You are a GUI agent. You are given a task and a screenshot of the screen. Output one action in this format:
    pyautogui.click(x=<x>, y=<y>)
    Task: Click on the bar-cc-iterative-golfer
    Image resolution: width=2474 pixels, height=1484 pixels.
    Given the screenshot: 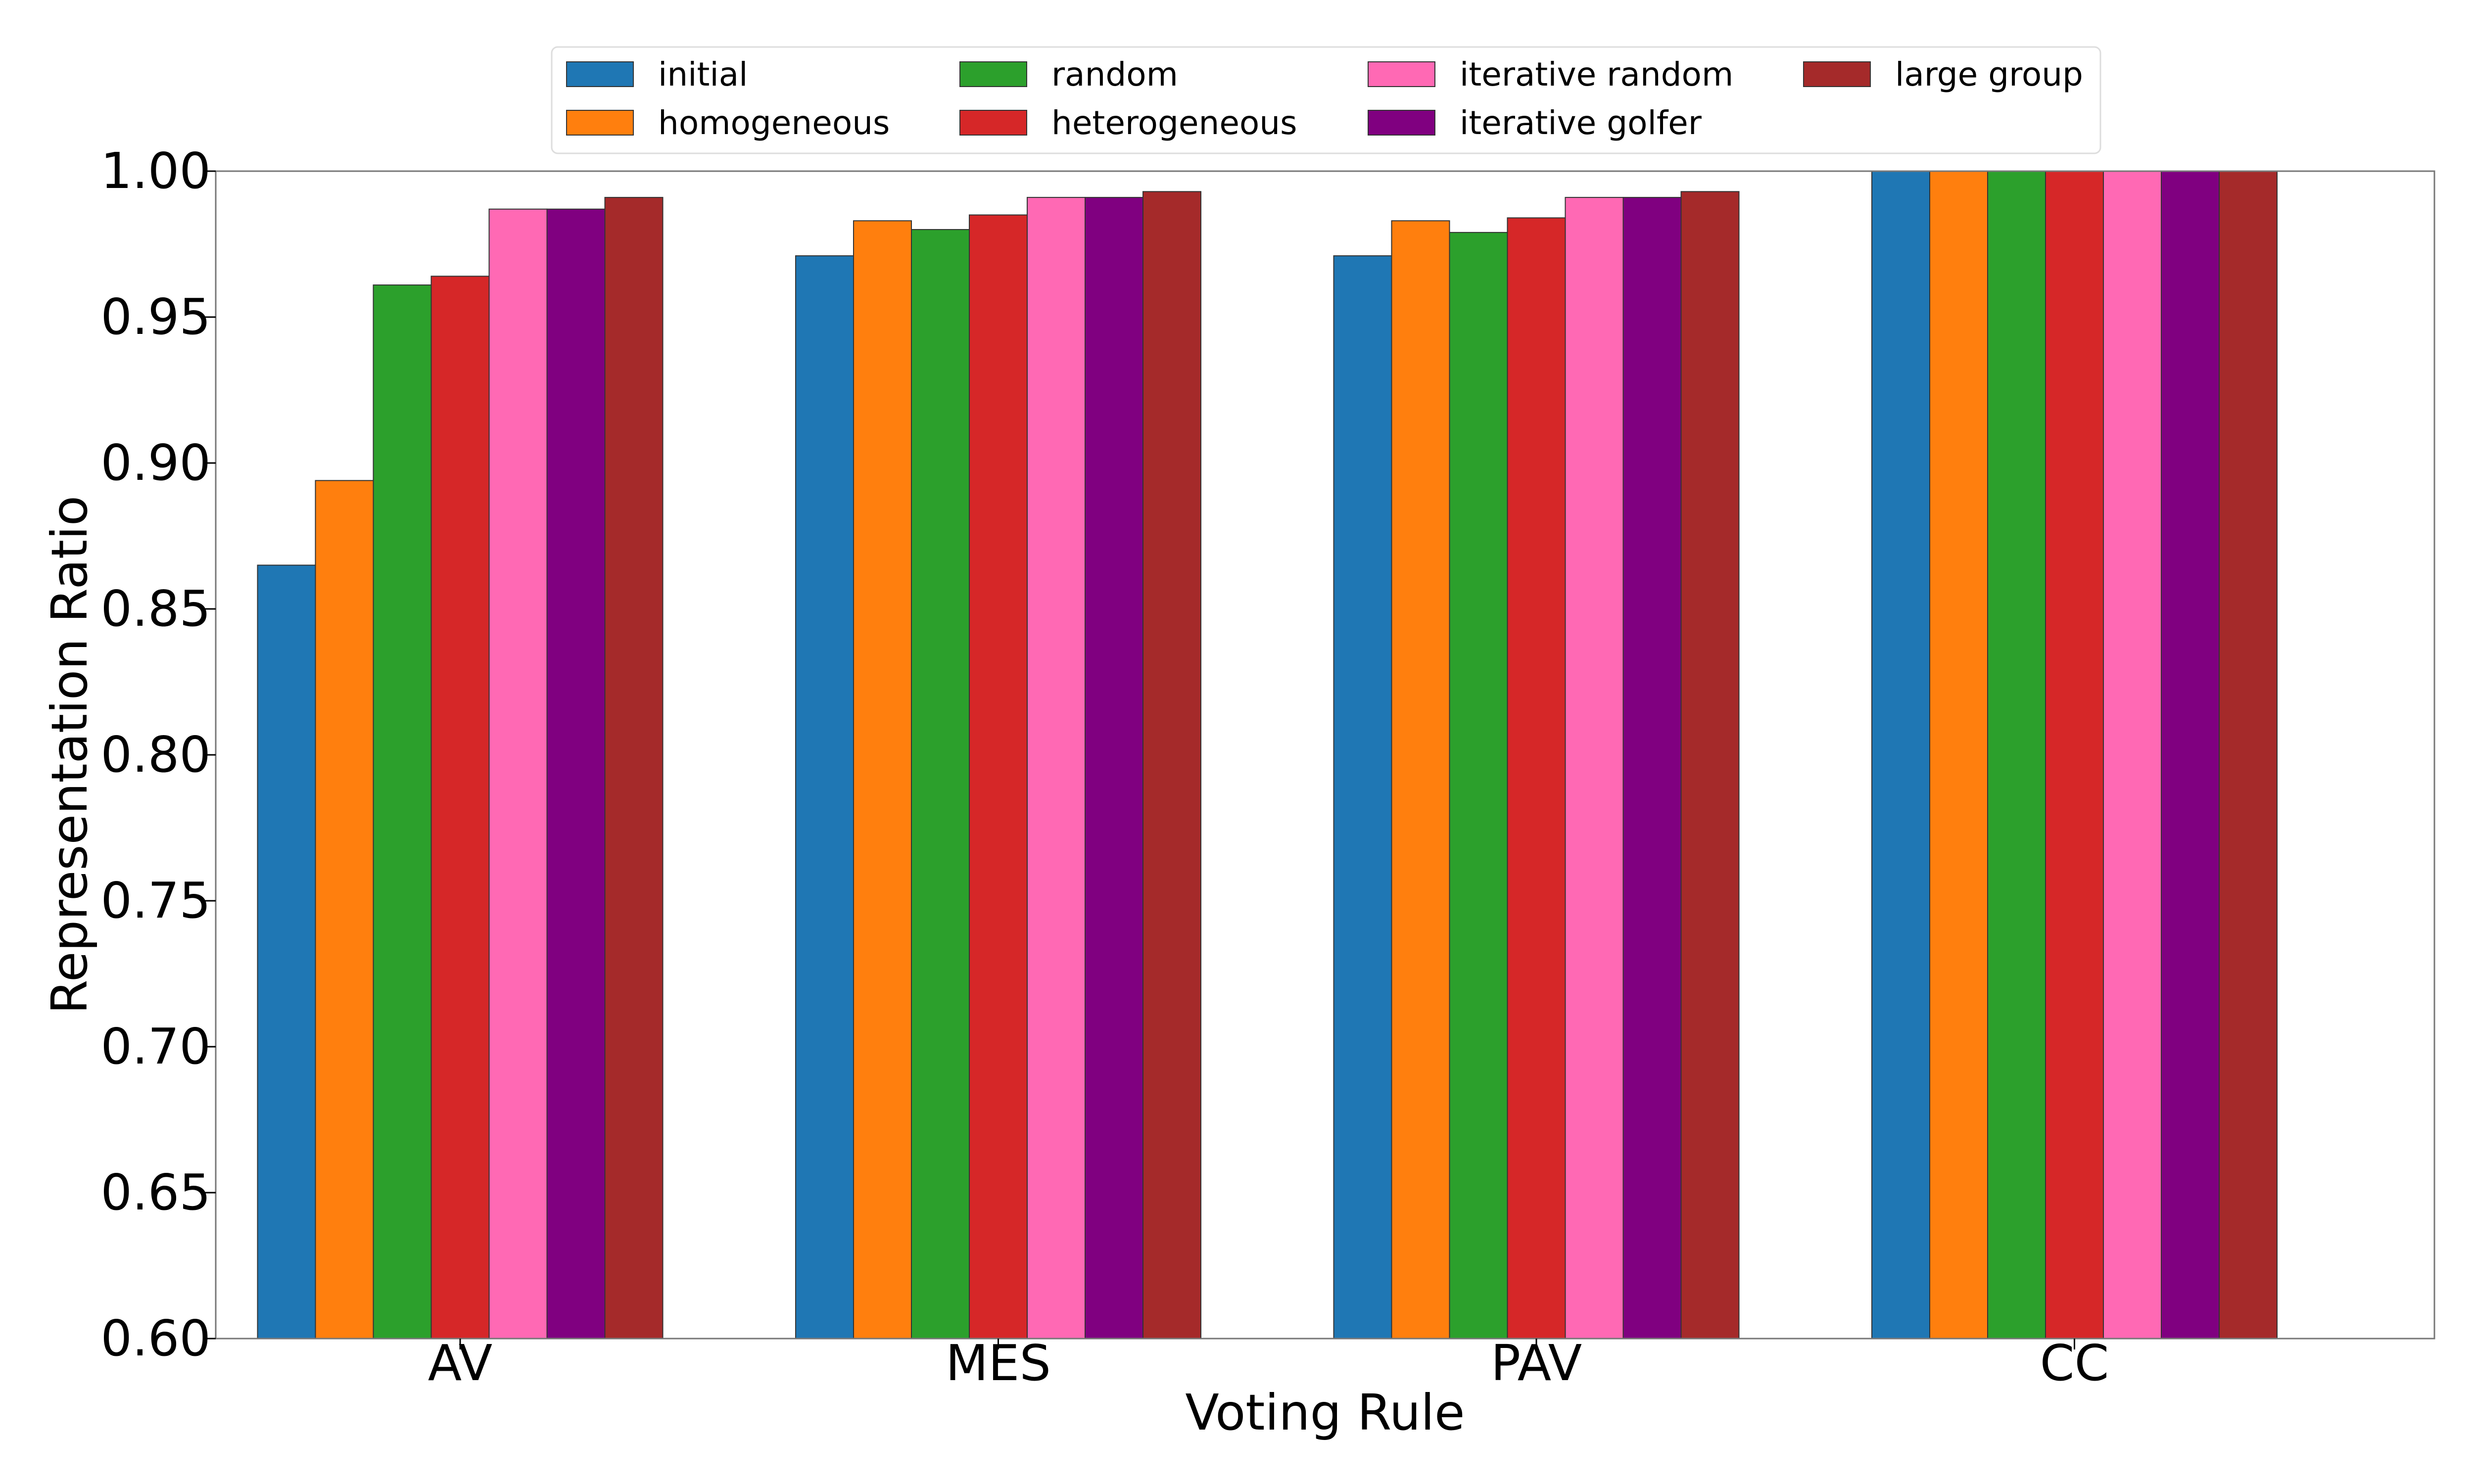 What is the action you would take?
    pyautogui.click(x=2191, y=755)
    